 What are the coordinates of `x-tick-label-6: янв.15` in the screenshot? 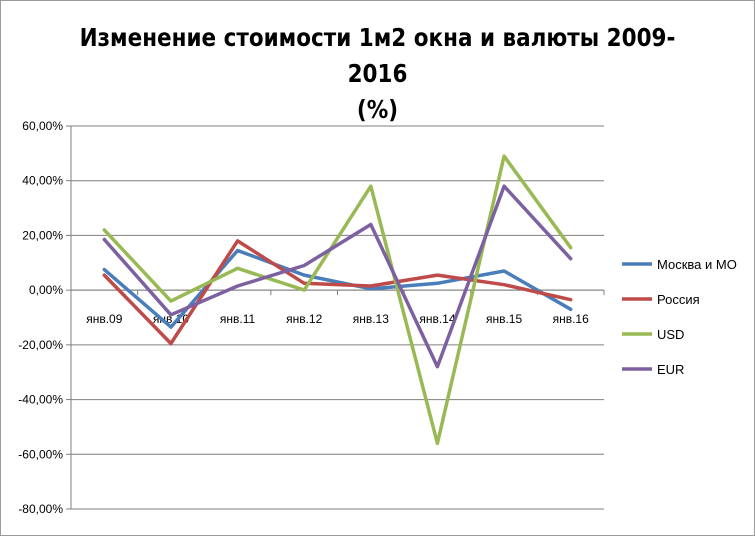 It's located at (504, 319).